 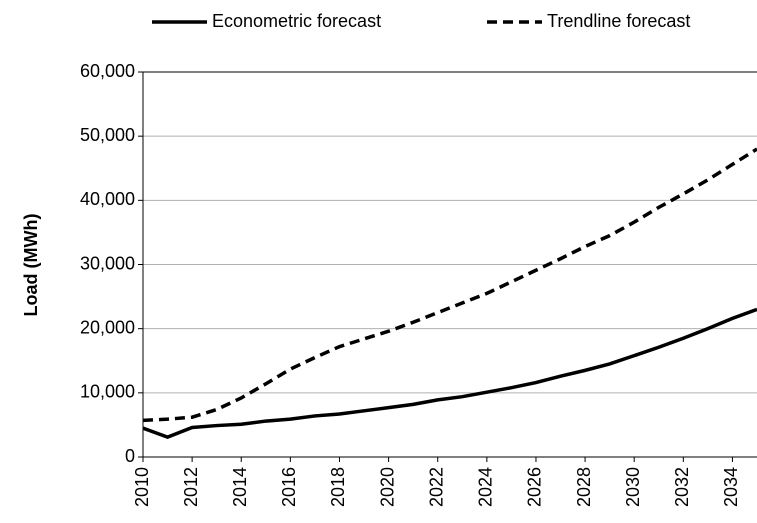 I want to click on y-tick-label: 60,000, so click(x=107, y=71).